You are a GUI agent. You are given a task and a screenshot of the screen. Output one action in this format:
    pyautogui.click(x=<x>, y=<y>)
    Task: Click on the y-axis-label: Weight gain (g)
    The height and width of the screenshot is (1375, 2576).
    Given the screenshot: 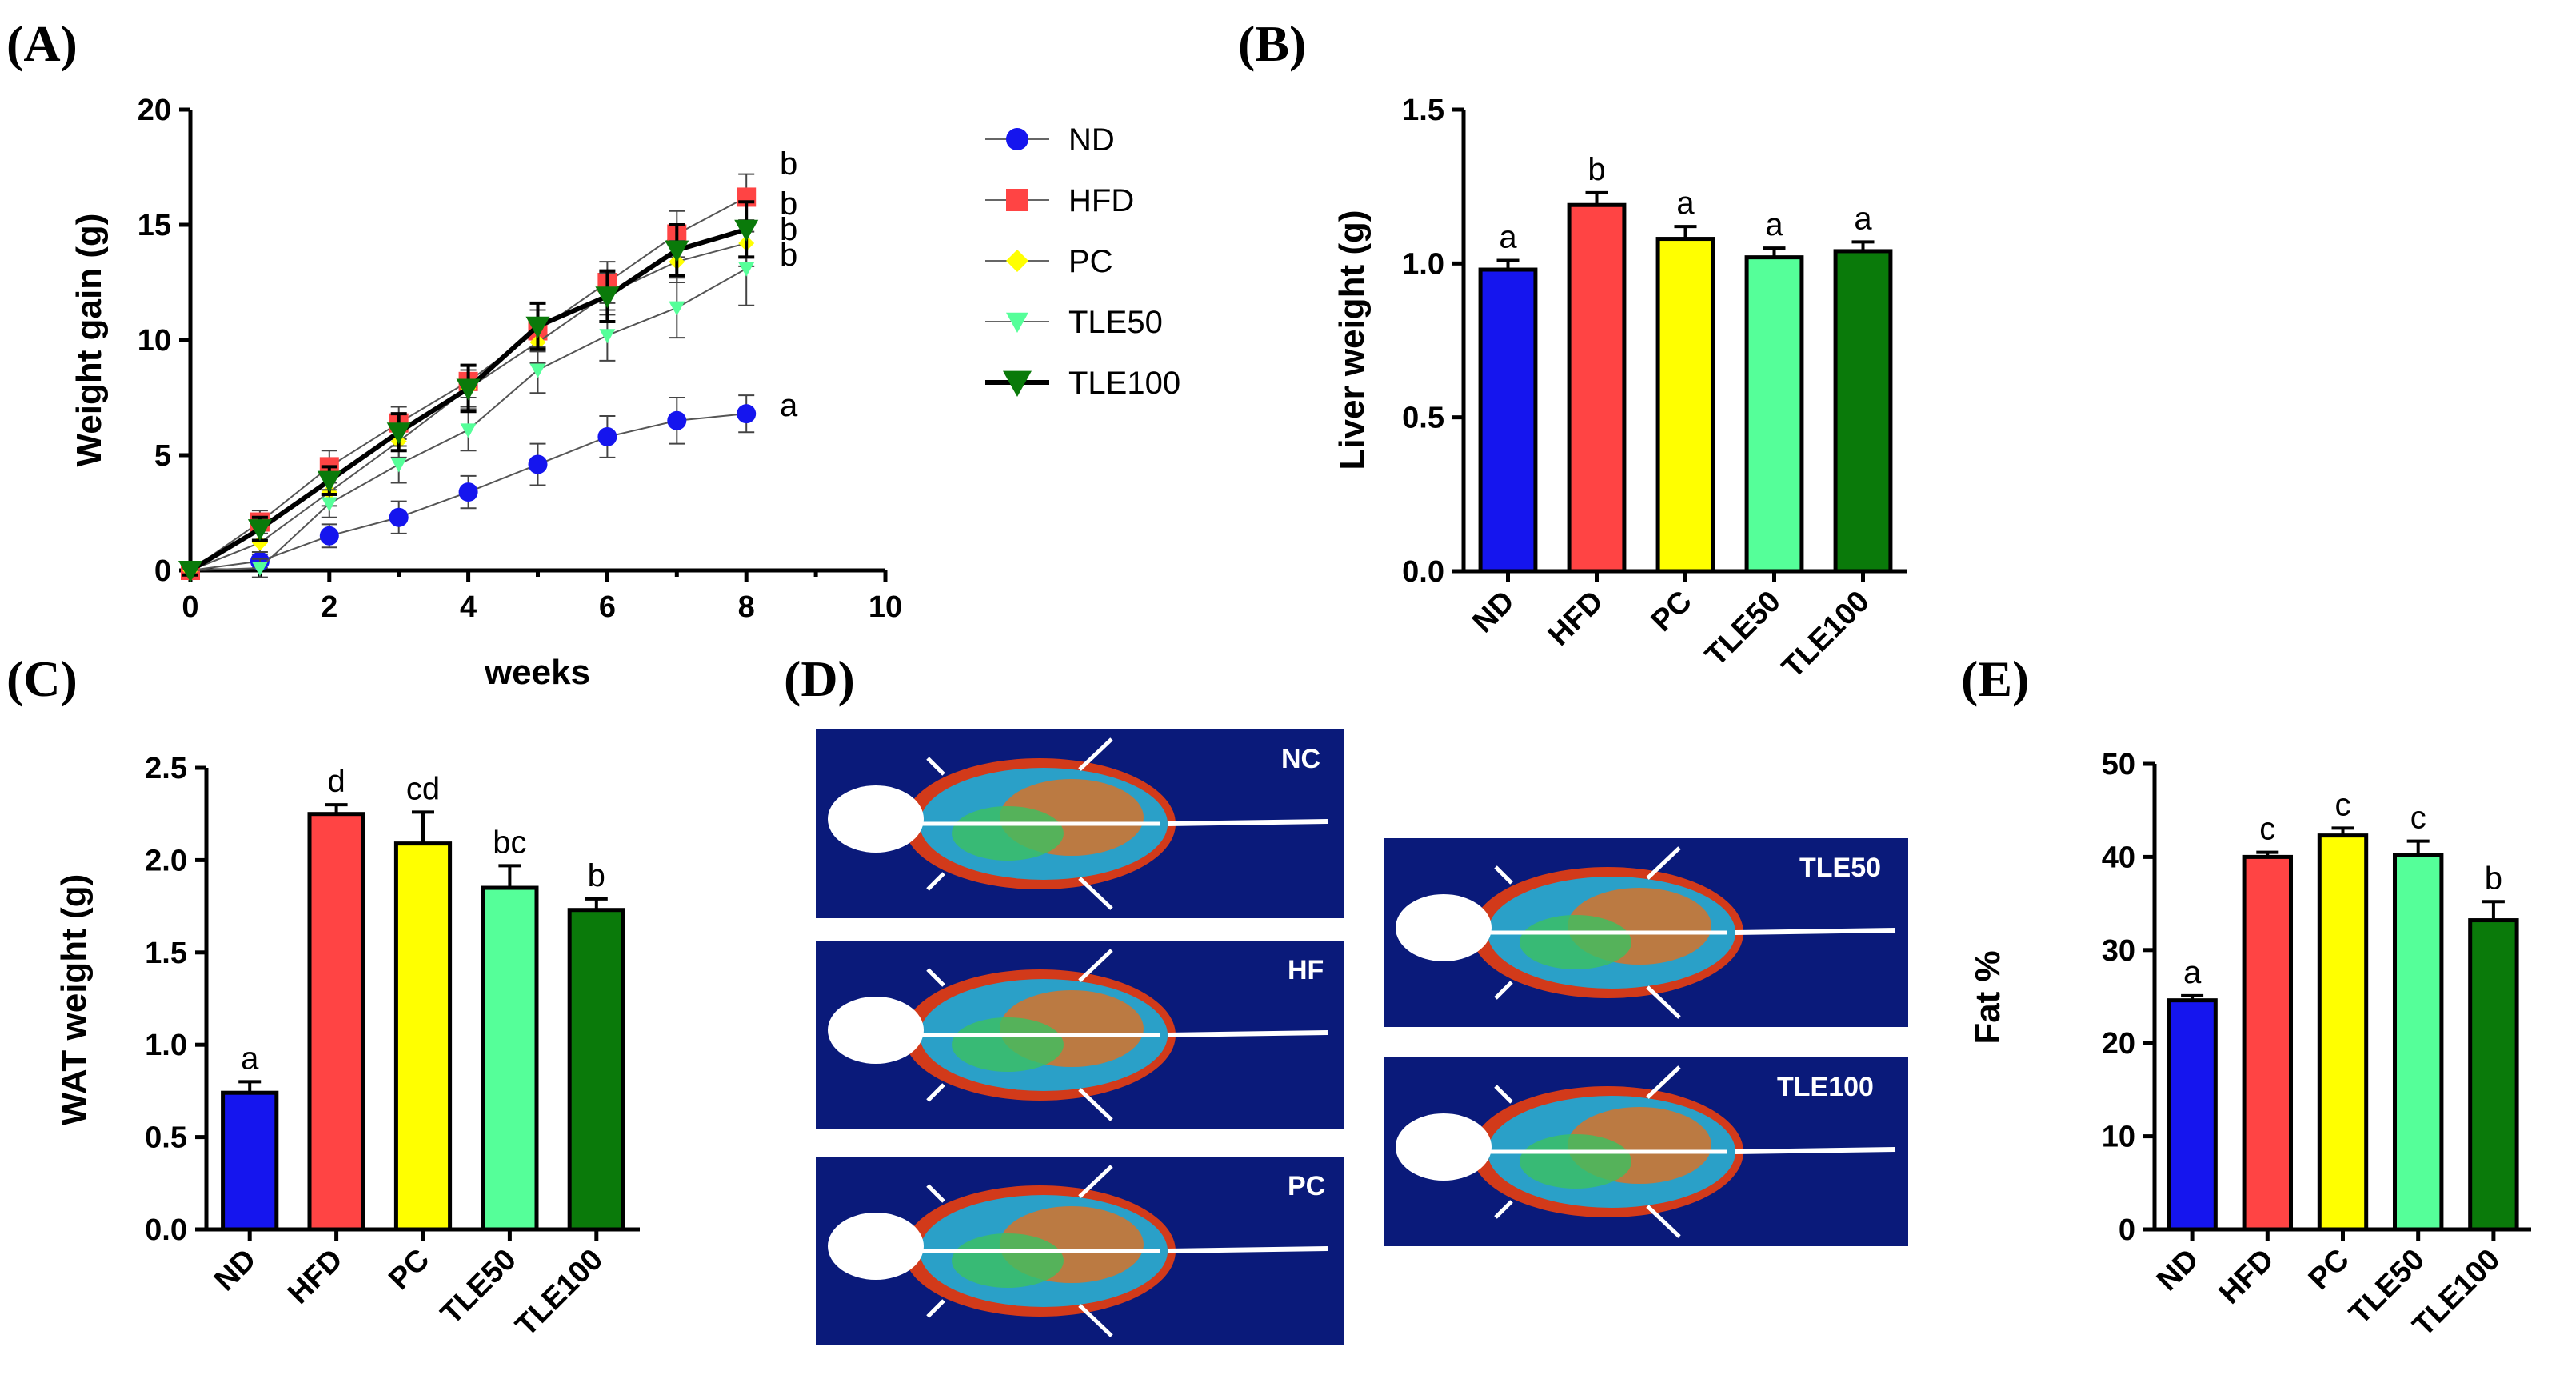 What is the action you would take?
    pyautogui.click(x=89, y=341)
    